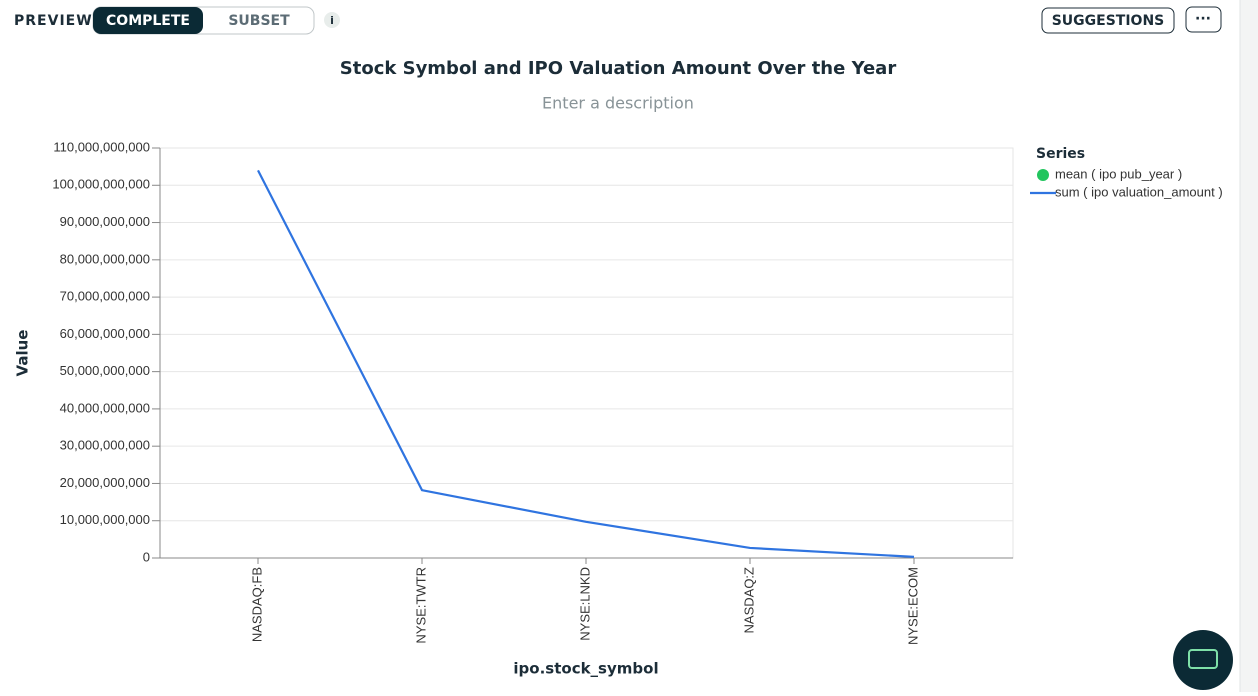 The image size is (1258, 696). What do you see at coordinates (105, 258) in the screenshot?
I see `y-tick-label: 80,000,000,000` at bounding box center [105, 258].